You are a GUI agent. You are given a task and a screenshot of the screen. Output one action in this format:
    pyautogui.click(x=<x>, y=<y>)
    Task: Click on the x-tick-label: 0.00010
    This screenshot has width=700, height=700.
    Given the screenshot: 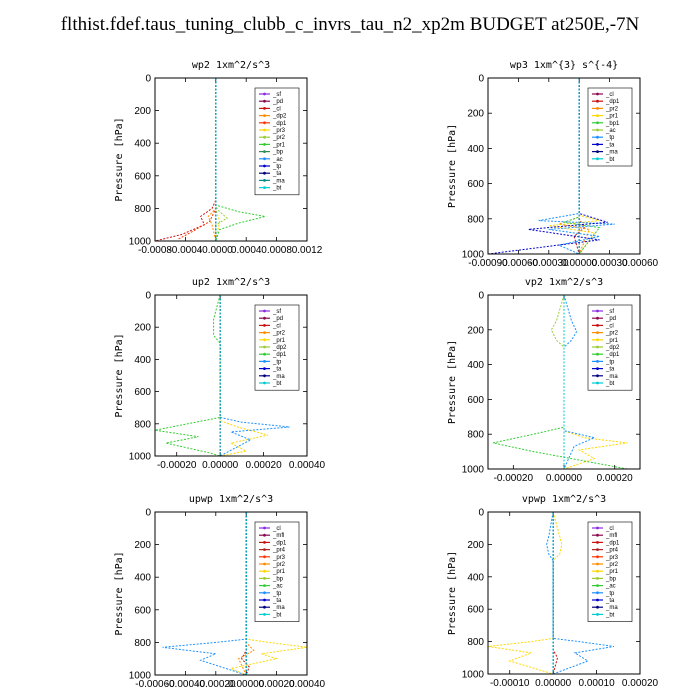 What is the action you would take?
    pyautogui.click(x=596, y=683)
    